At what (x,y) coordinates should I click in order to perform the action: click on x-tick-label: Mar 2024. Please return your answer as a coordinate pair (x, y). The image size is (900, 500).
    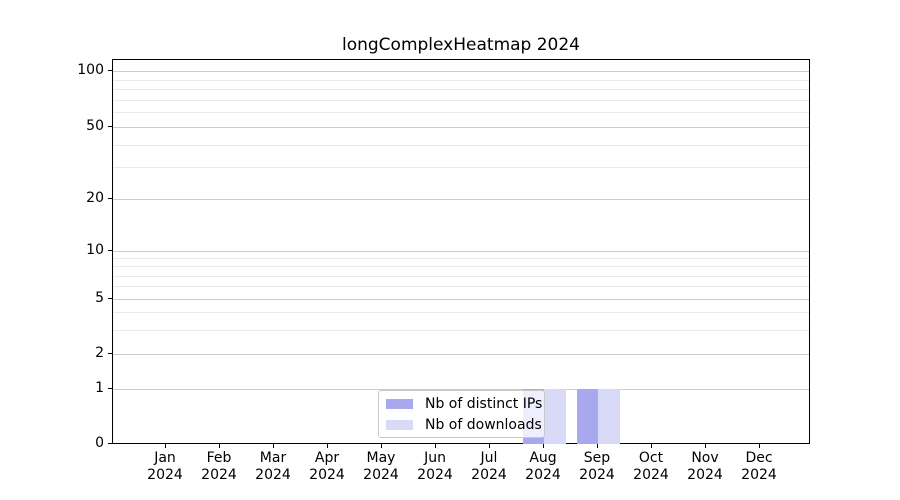
    Looking at the image, I should click on (273, 467).